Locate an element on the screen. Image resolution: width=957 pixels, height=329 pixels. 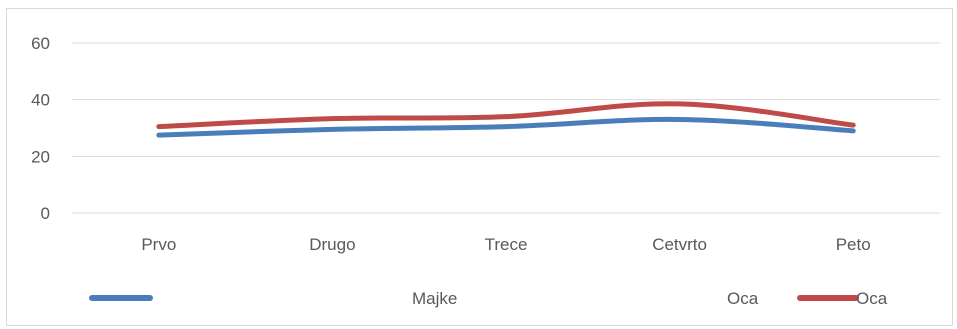
series-line-majke is located at coordinates (506, 127).